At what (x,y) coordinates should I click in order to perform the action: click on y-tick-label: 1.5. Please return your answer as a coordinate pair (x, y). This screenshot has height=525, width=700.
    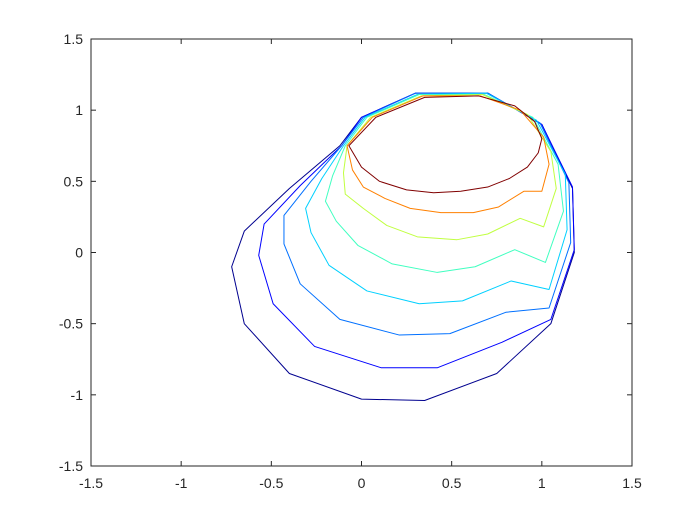
    Looking at the image, I should click on (74, 39).